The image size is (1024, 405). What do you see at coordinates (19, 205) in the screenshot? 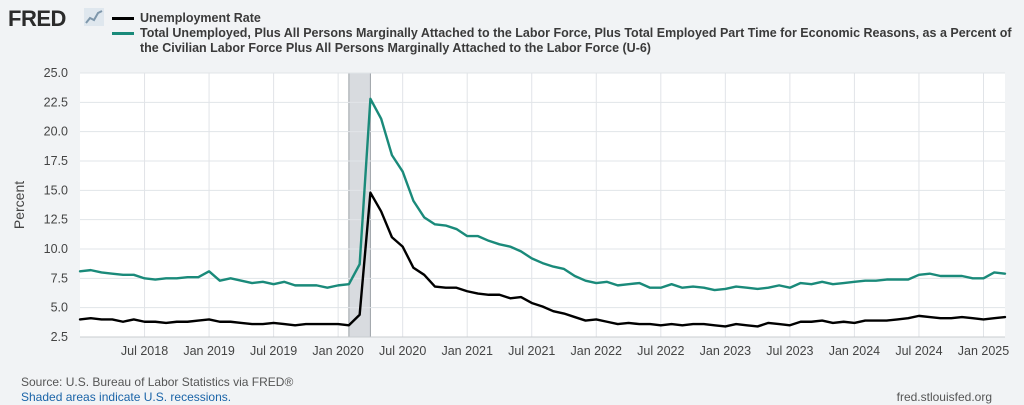
I see `y-axis-label: Percent` at bounding box center [19, 205].